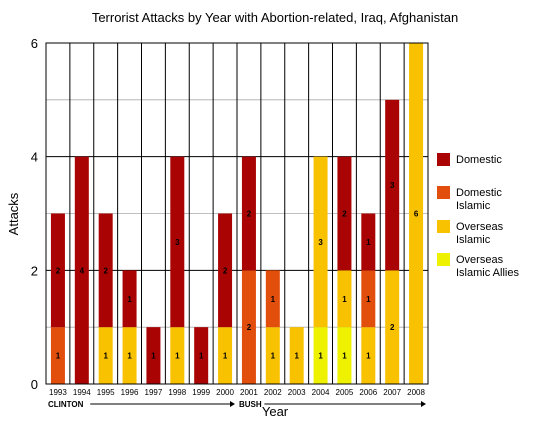 The height and width of the screenshot is (424, 550). I want to click on bar-overseas-islamic-2007, so click(392, 327).